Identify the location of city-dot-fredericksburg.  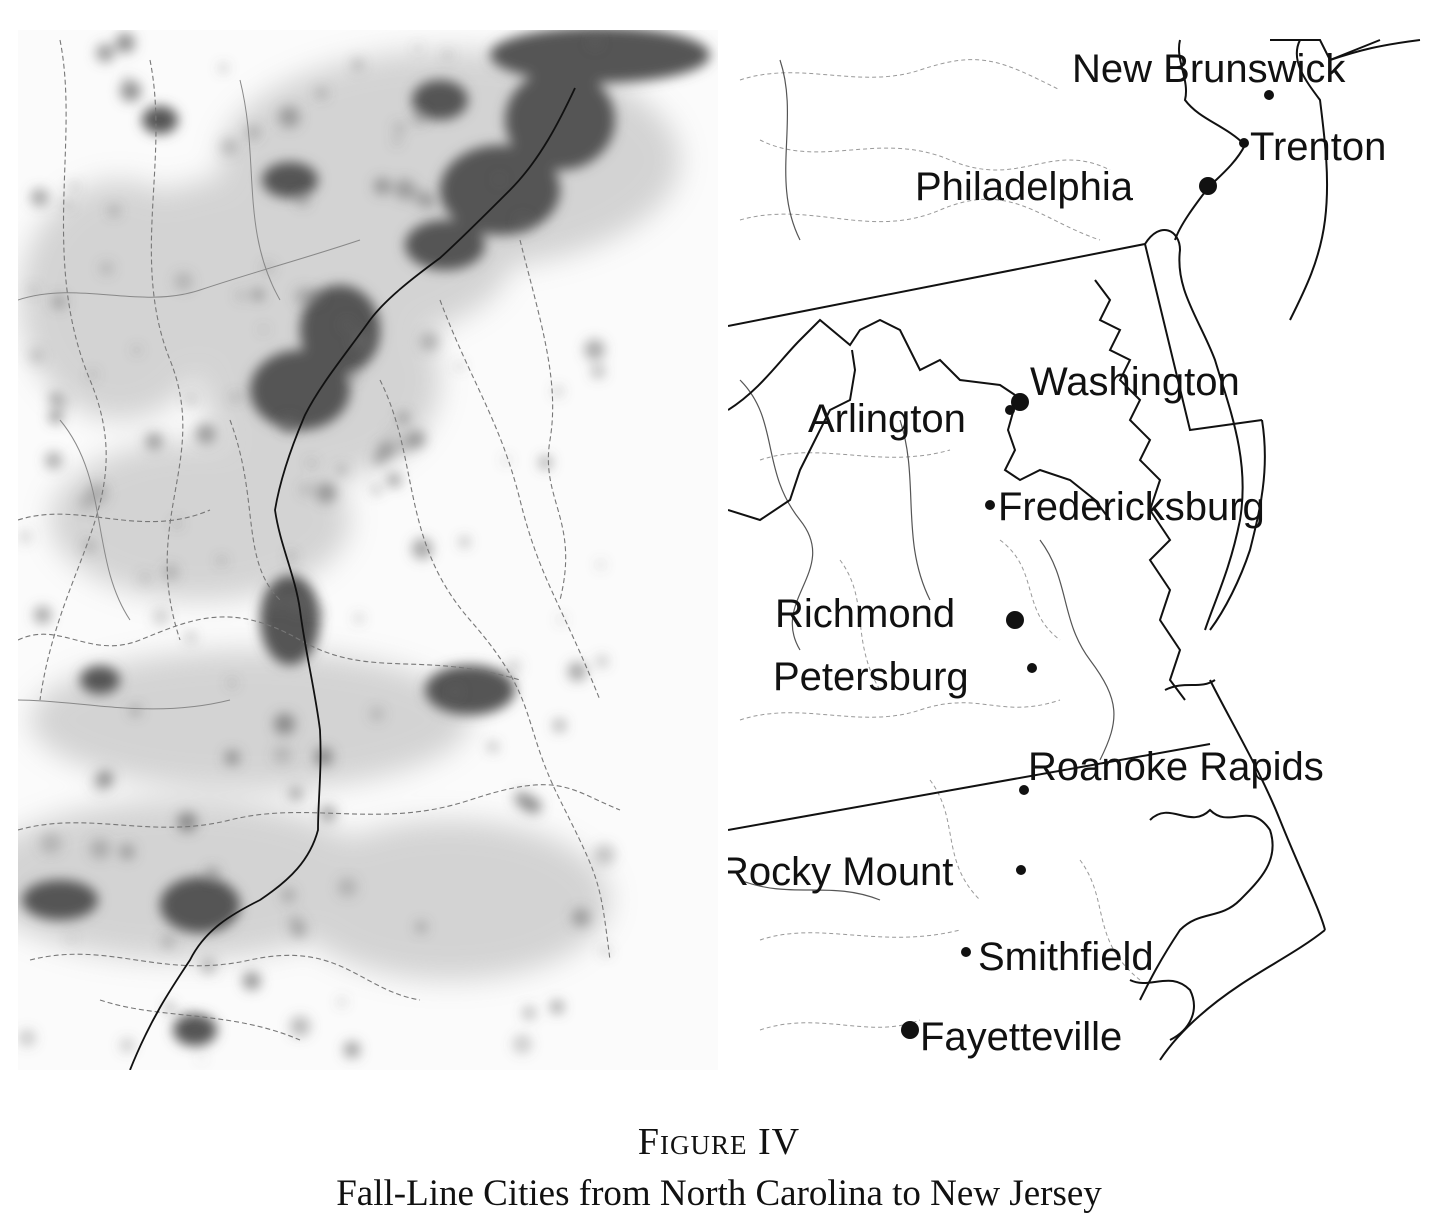
(990, 505).